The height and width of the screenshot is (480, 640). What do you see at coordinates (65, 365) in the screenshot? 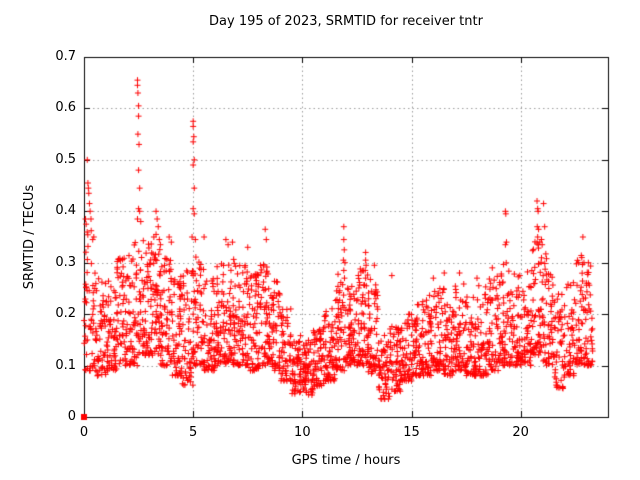
I see `y-tick-label: 0.1` at bounding box center [65, 365].